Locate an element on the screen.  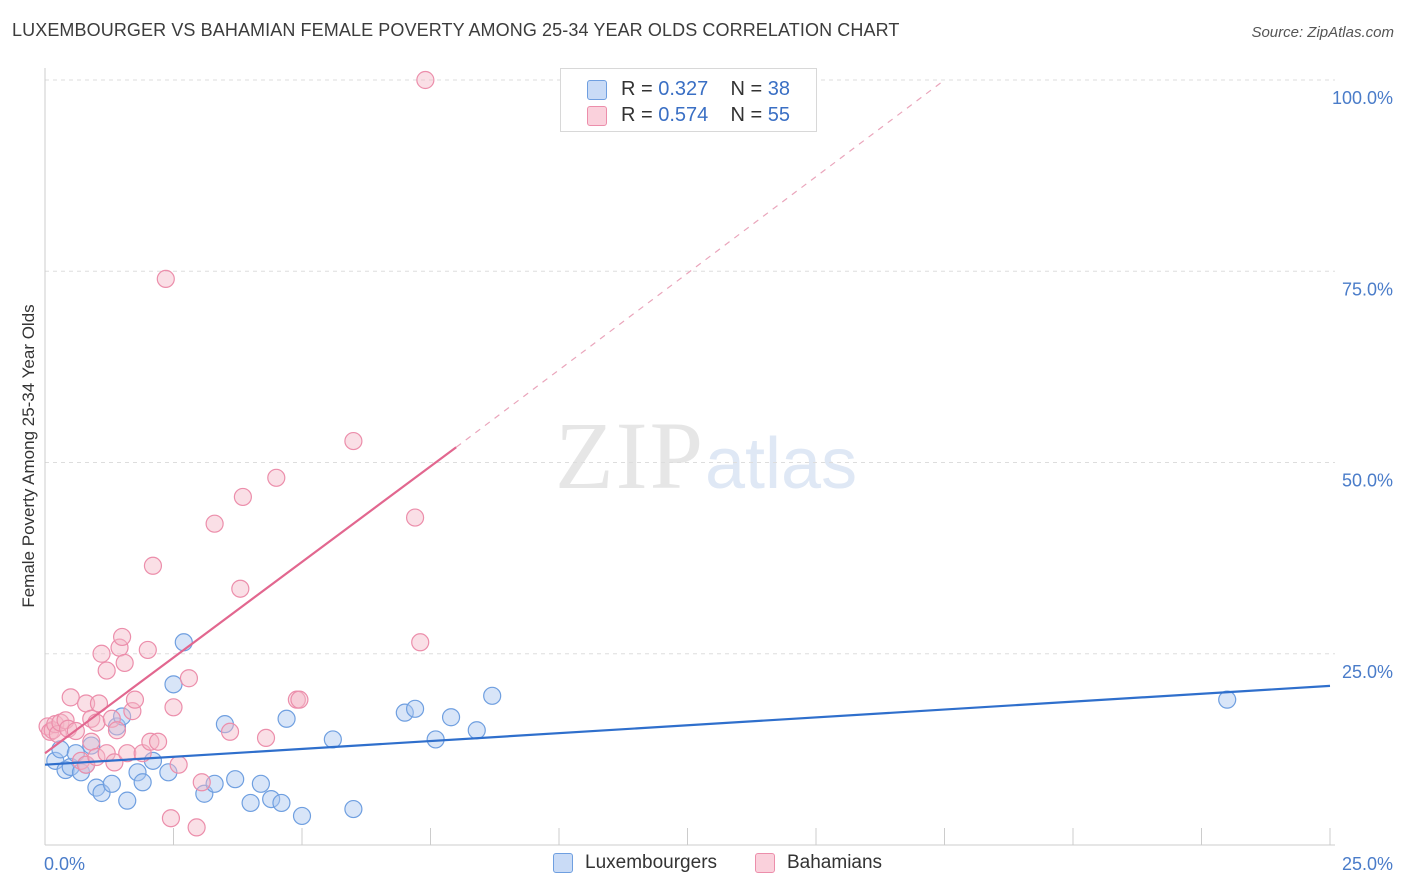
correlation-legend: R = 0.327 N = 38 R = 0.574 N = 55 is located at coordinates (688, 100).